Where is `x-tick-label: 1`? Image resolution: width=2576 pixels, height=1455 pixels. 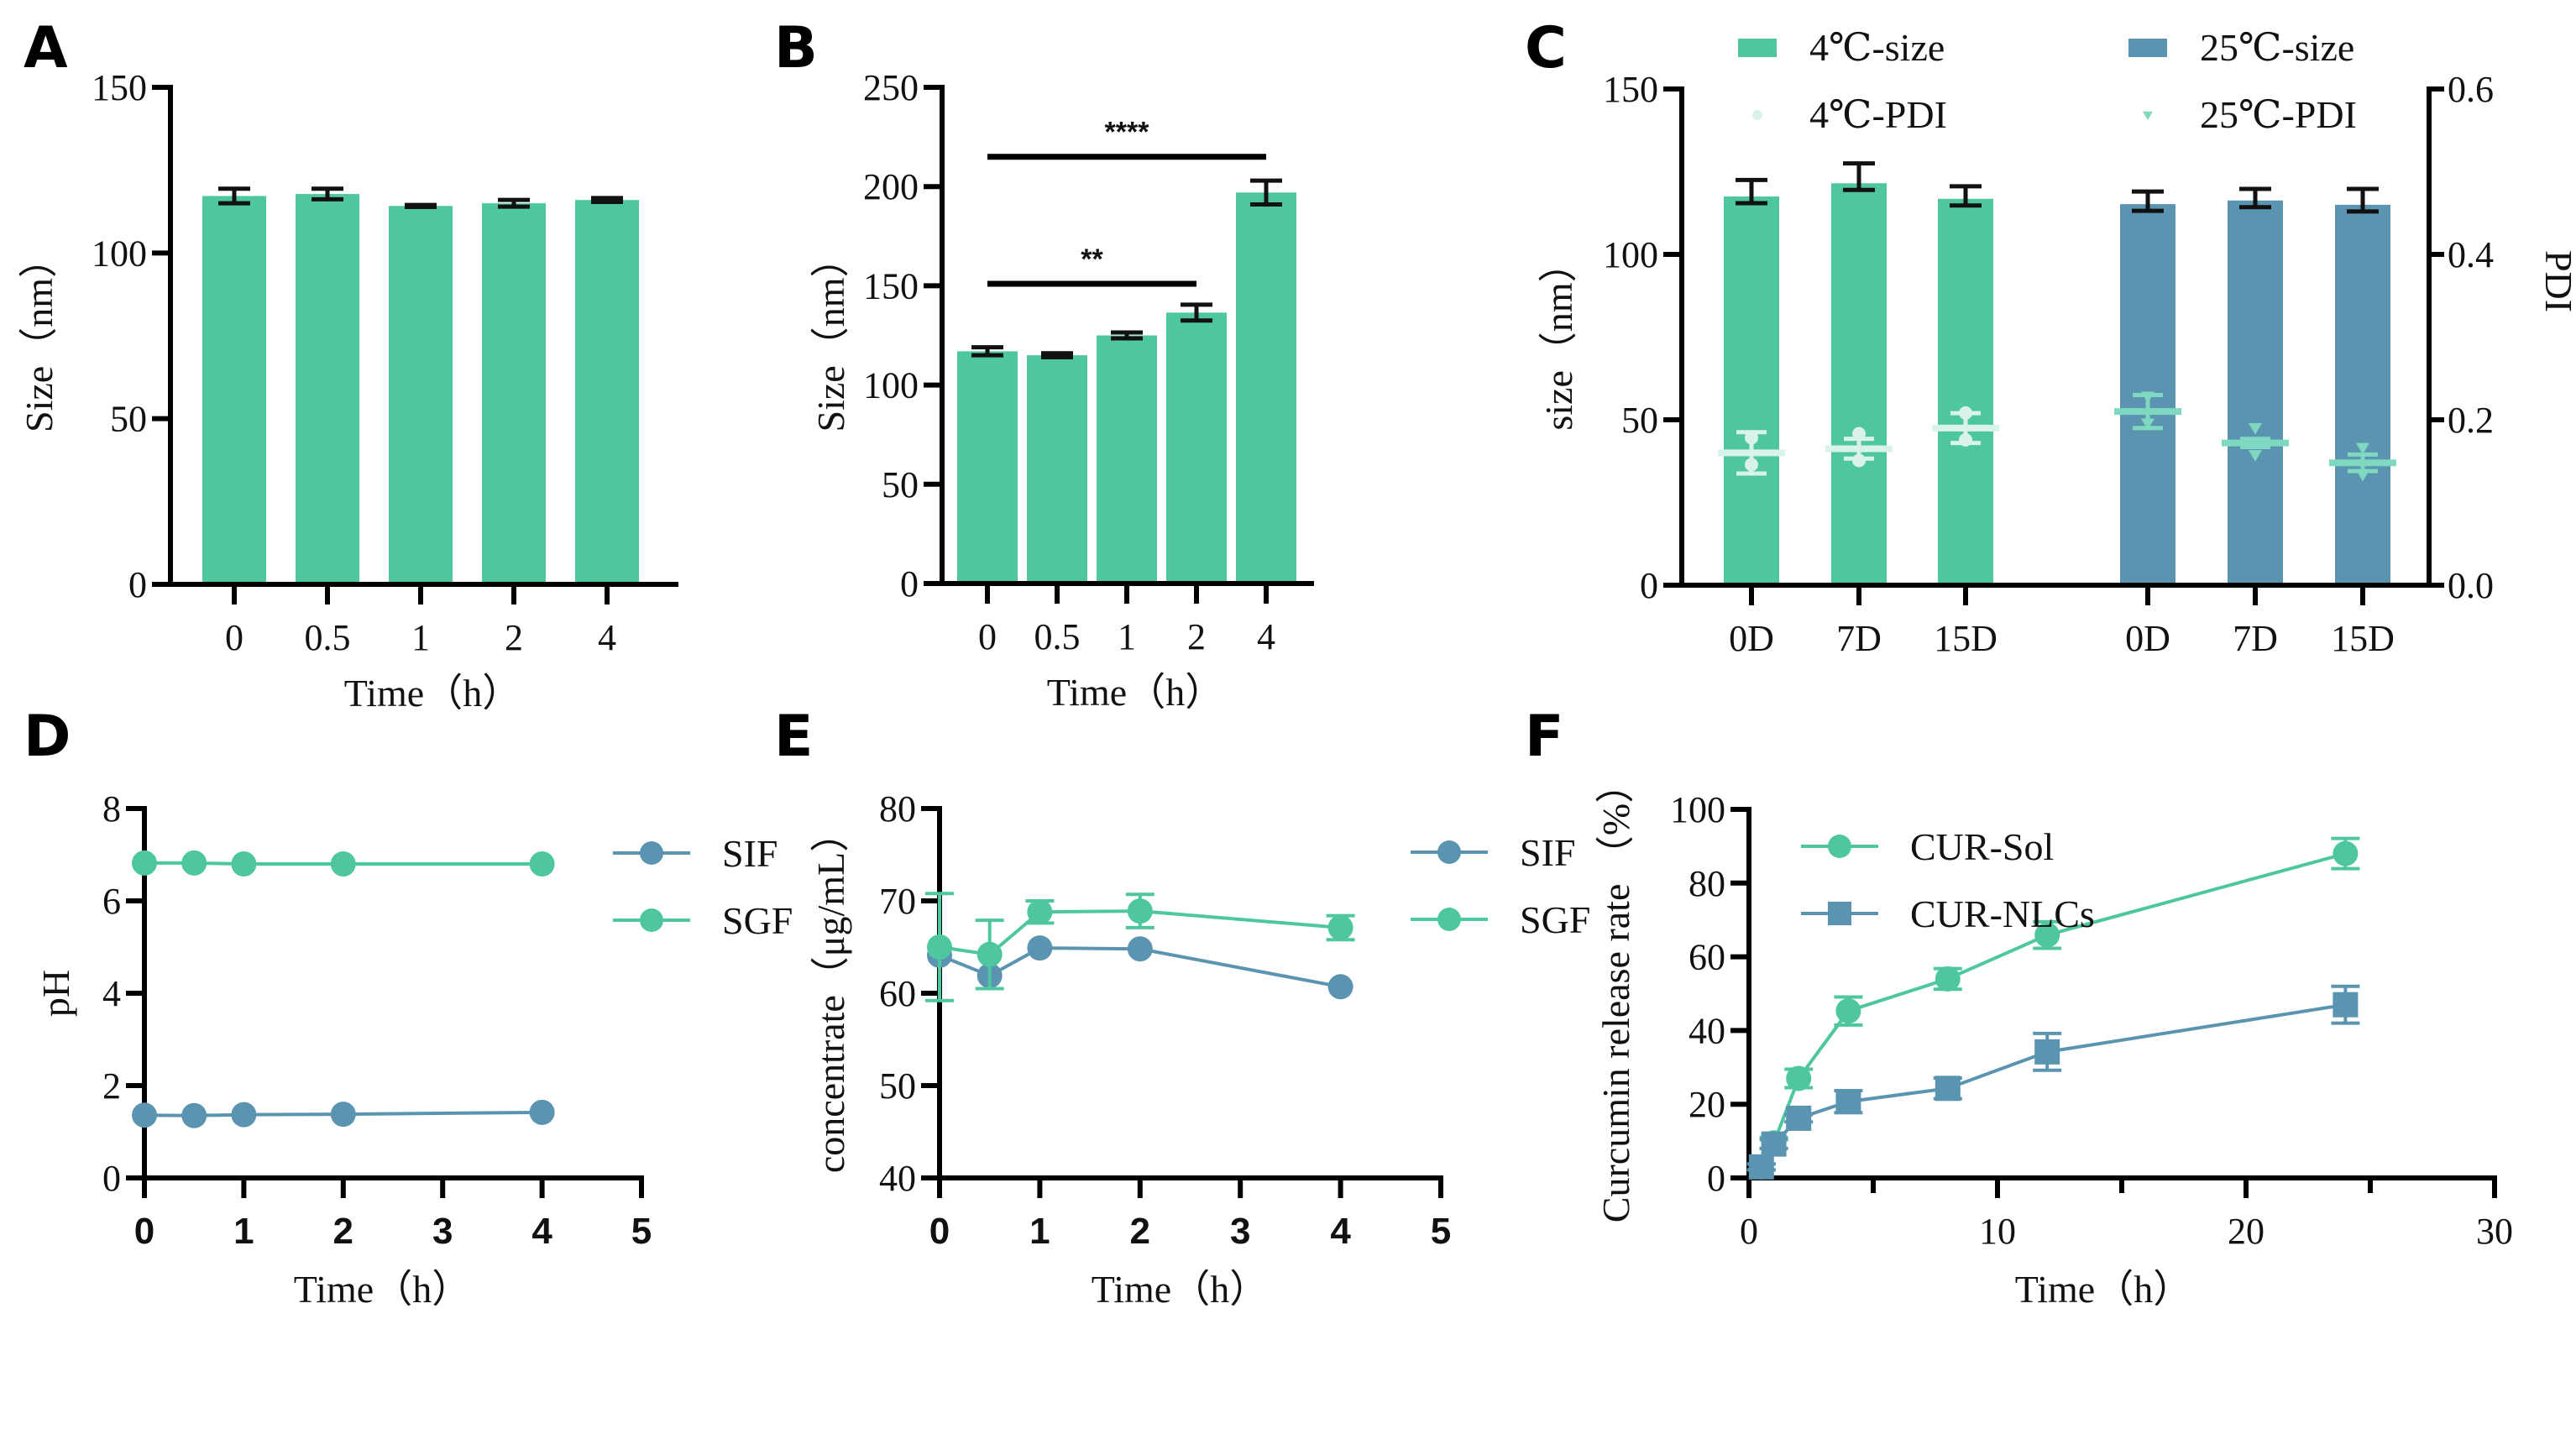 x-tick-label: 1 is located at coordinates (244, 1232).